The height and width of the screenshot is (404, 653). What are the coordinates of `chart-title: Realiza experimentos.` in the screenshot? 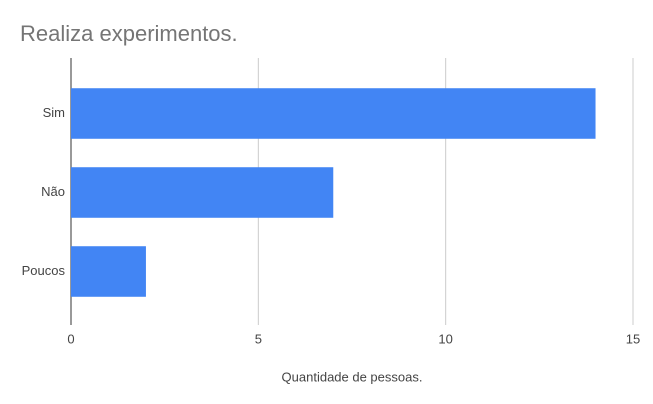 It's located at (129, 33).